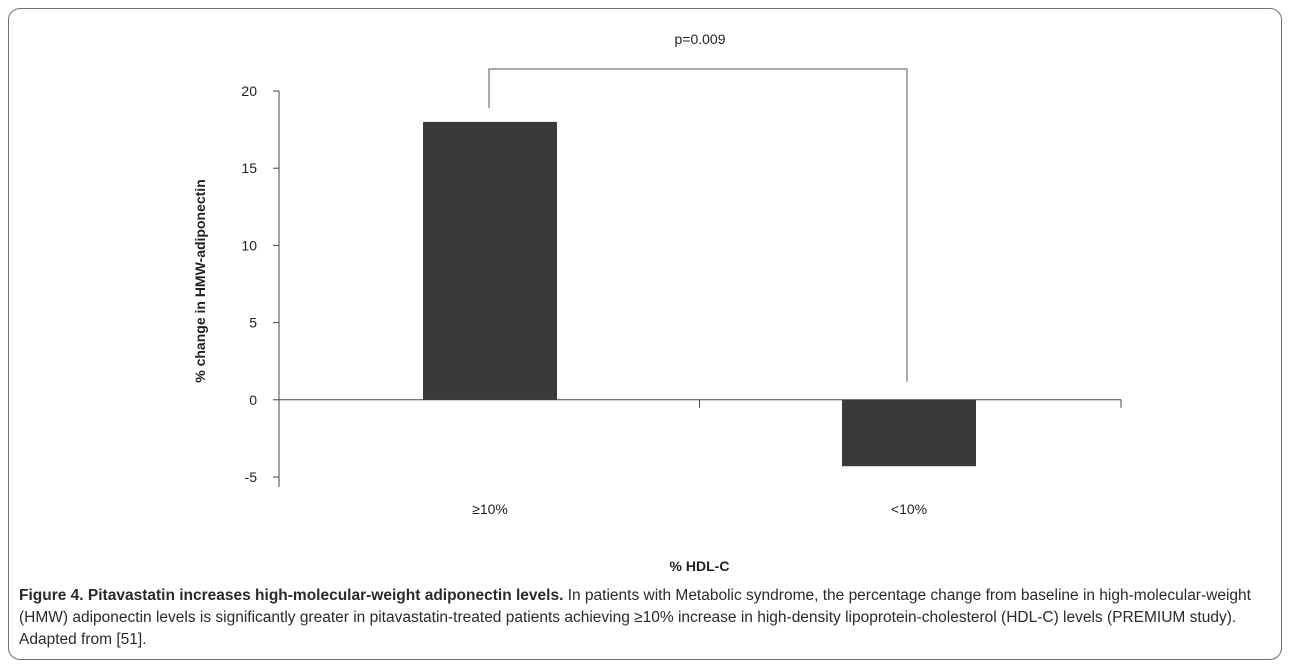  What do you see at coordinates (249, 245) in the screenshot?
I see `y-tick-label: 10` at bounding box center [249, 245].